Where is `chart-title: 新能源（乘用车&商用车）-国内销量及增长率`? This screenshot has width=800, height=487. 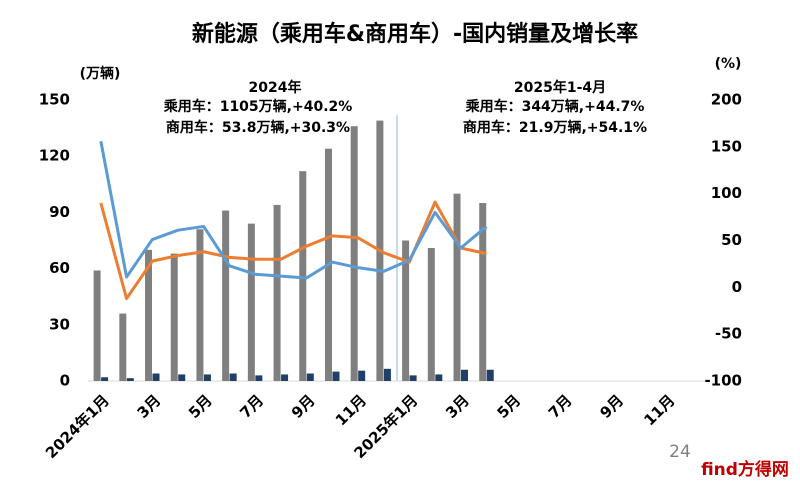
chart-title: 新能源（乘用车&商用车）-国内销量及增长率 is located at coordinates (415, 34).